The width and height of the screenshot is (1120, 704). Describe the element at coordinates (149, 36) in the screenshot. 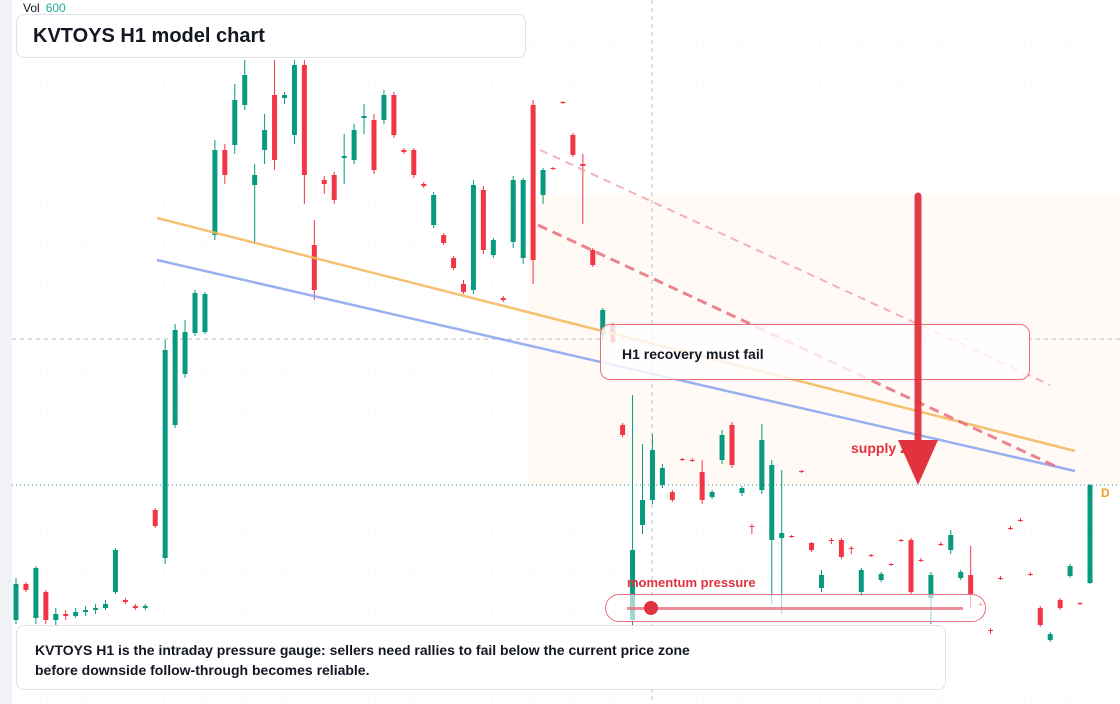

I see `chart-title: KVTOYS H1 model chart` at that location.